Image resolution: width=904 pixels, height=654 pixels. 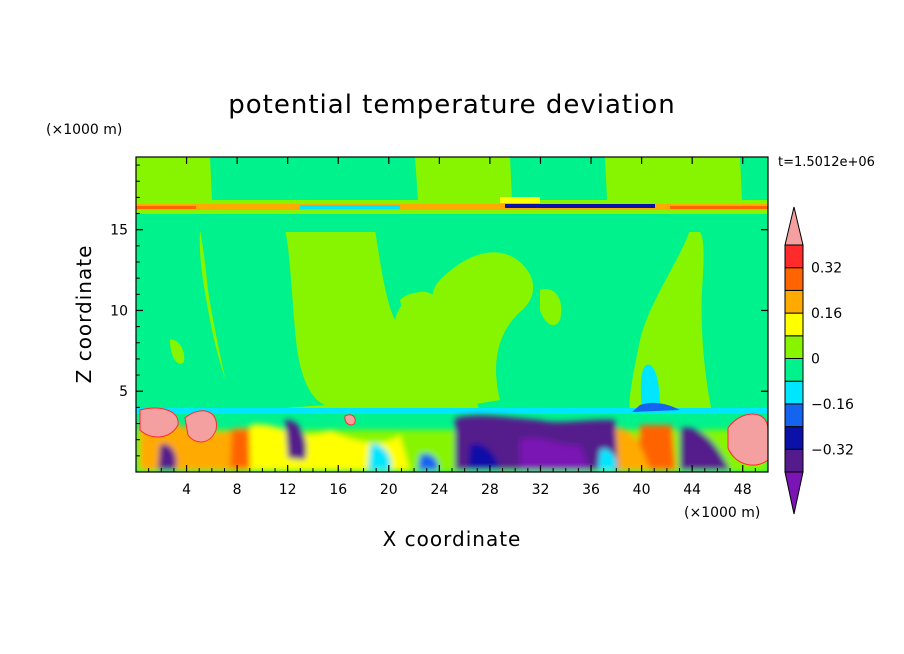 What do you see at coordinates (832, 450) in the screenshot?
I see `colorbar-label: −0.32` at bounding box center [832, 450].